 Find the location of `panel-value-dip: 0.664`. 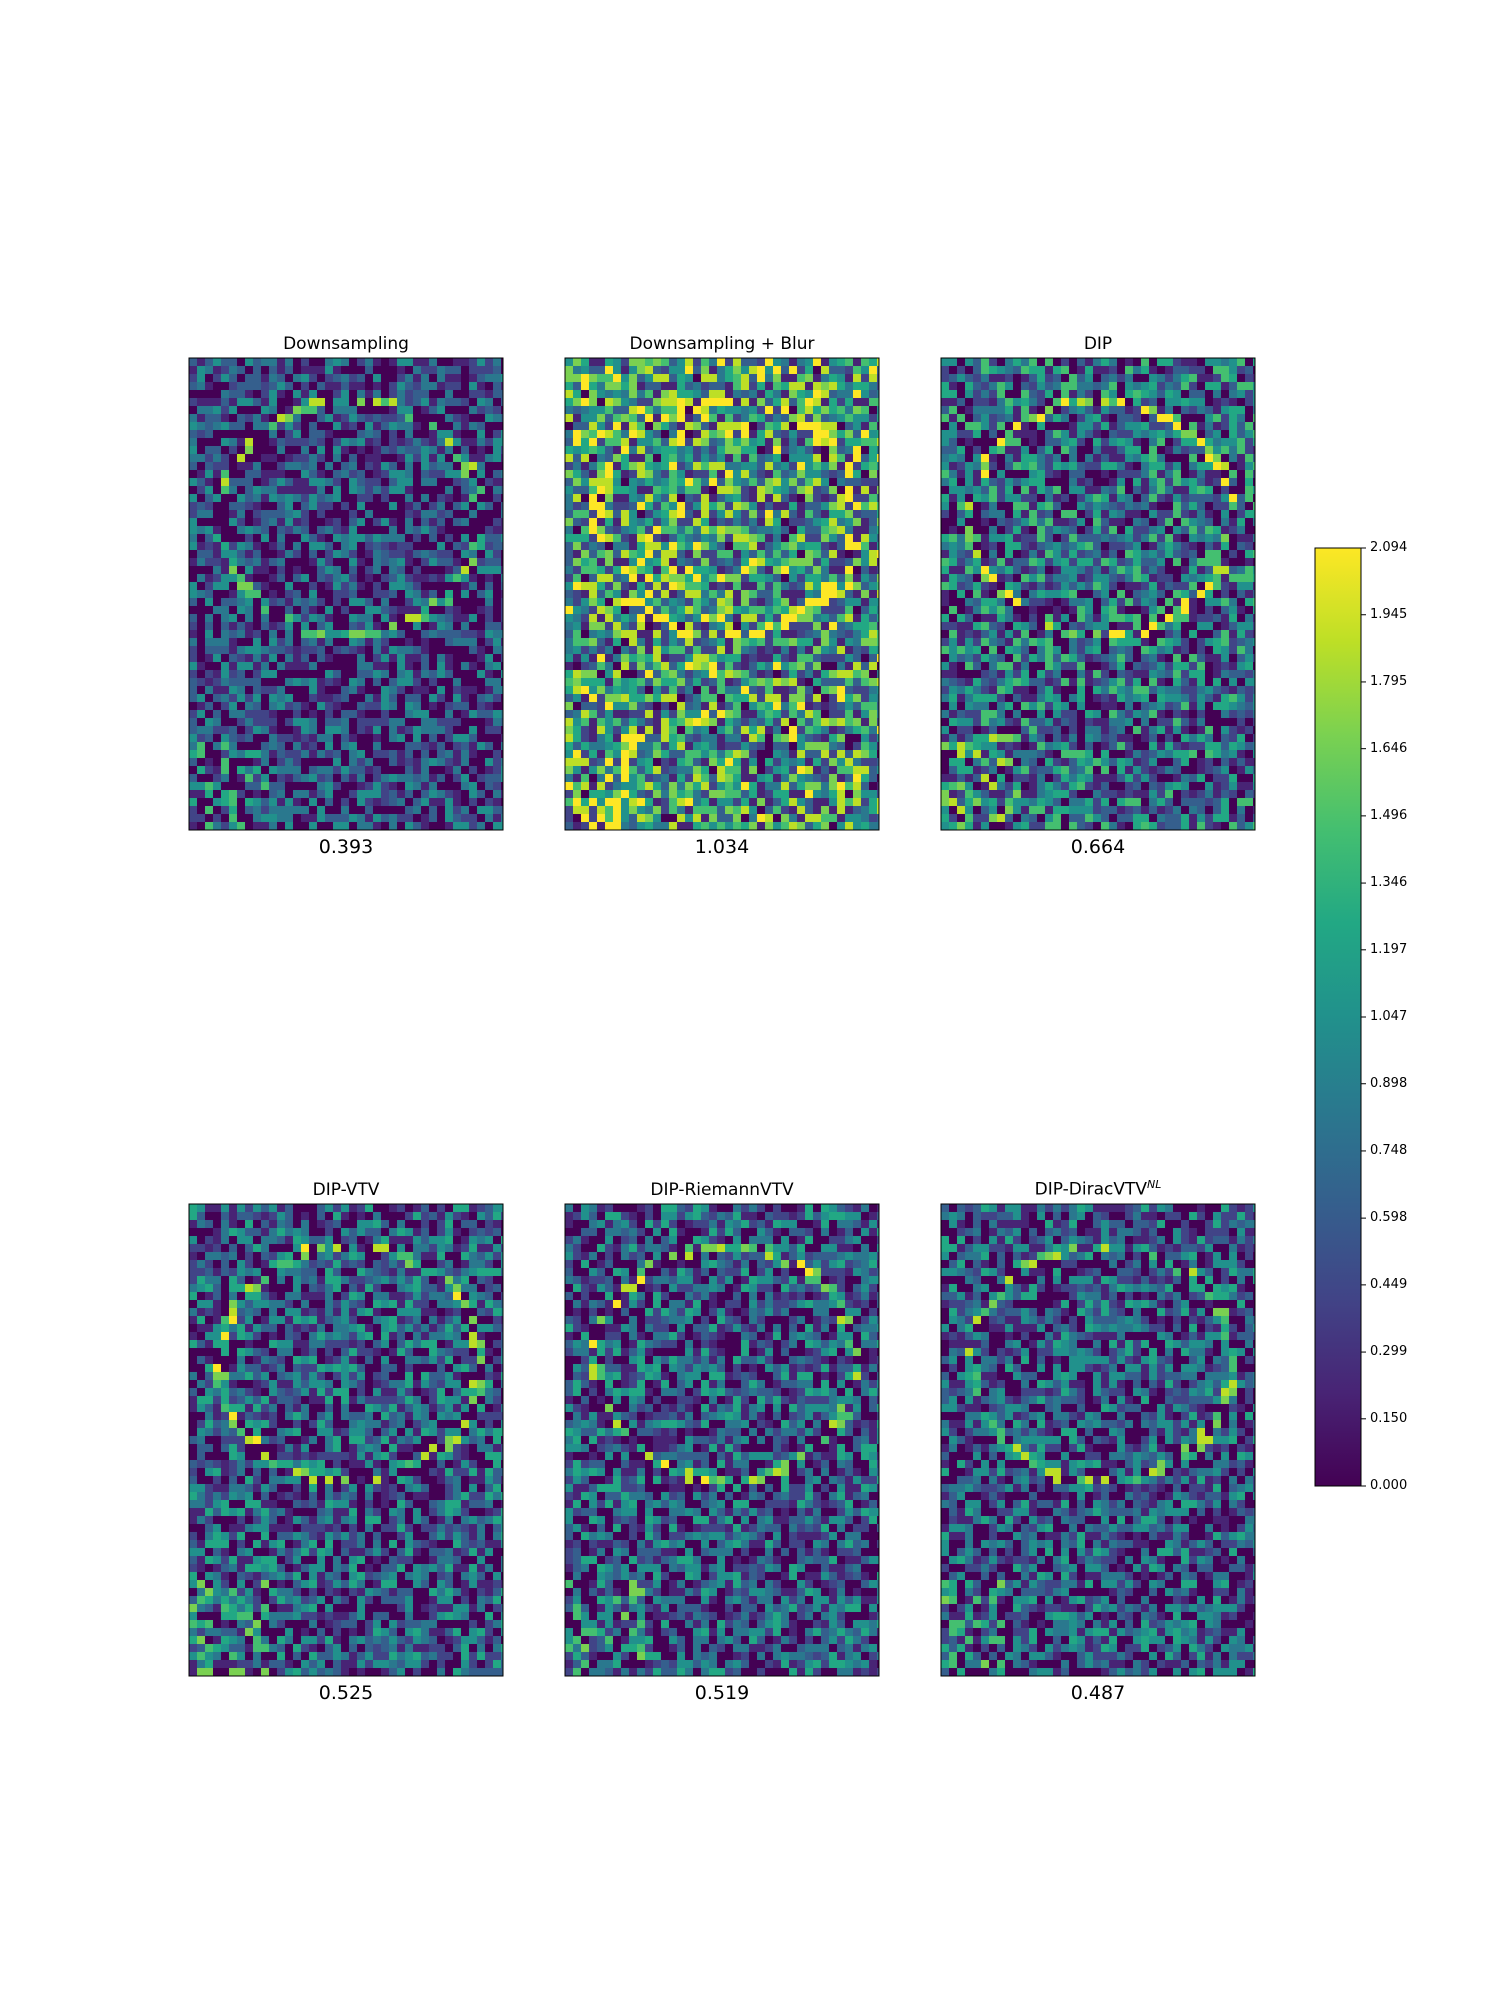

panel-value-dip: 0.664 is located at coordinates (1098, 847).